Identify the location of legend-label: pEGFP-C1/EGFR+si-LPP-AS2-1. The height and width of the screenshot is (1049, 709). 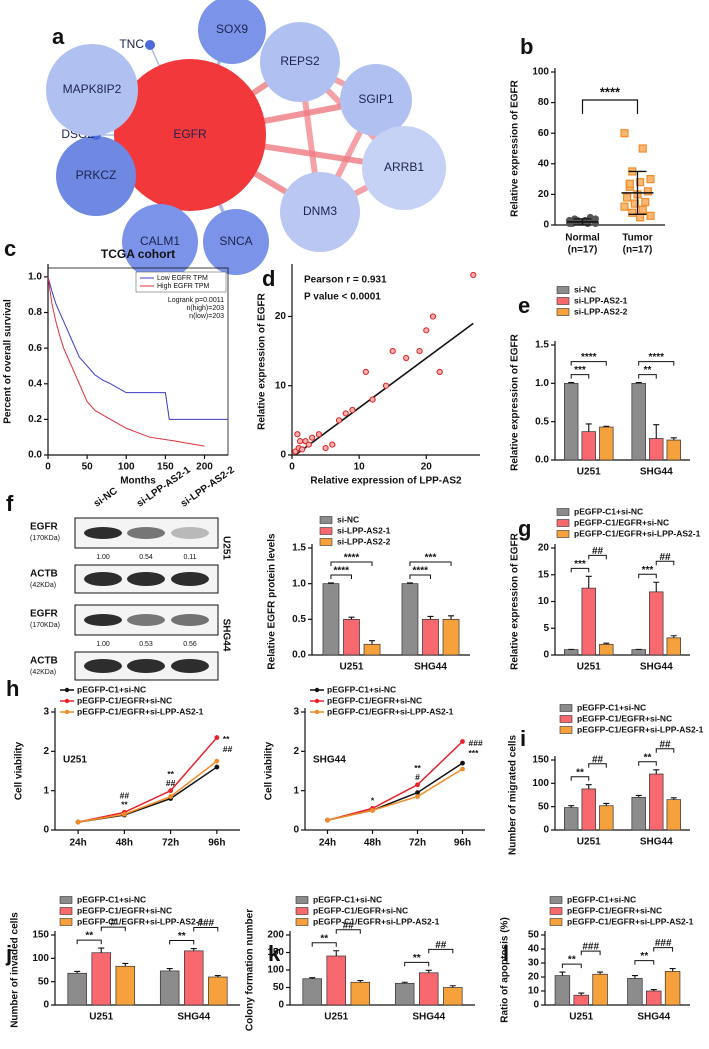
(640, 729).